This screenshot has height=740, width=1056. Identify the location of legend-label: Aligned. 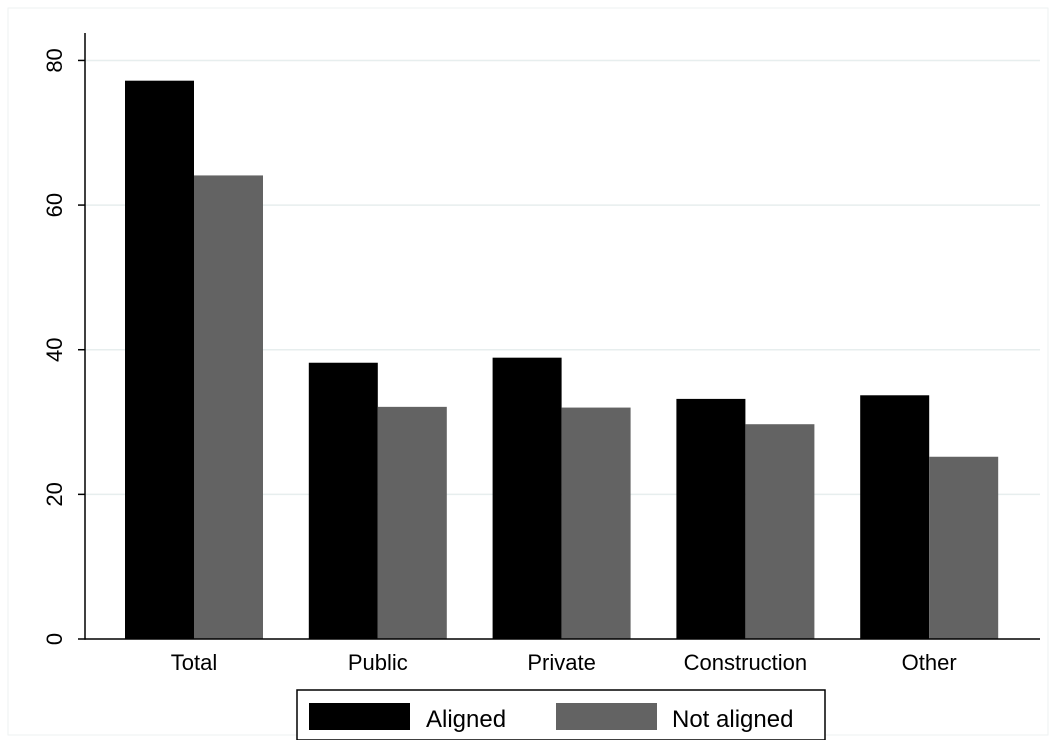
(466, 719).